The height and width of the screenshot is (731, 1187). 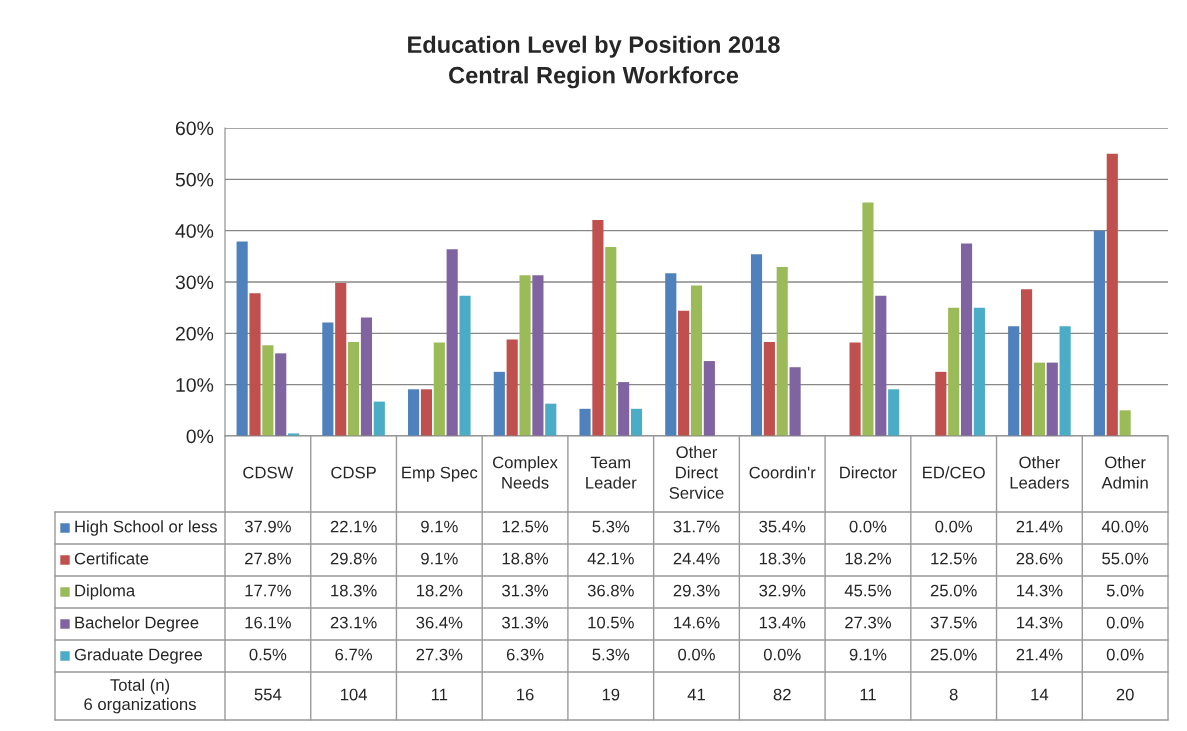 I want to click on data-label: 12.5%, so click(x=954, y=558).